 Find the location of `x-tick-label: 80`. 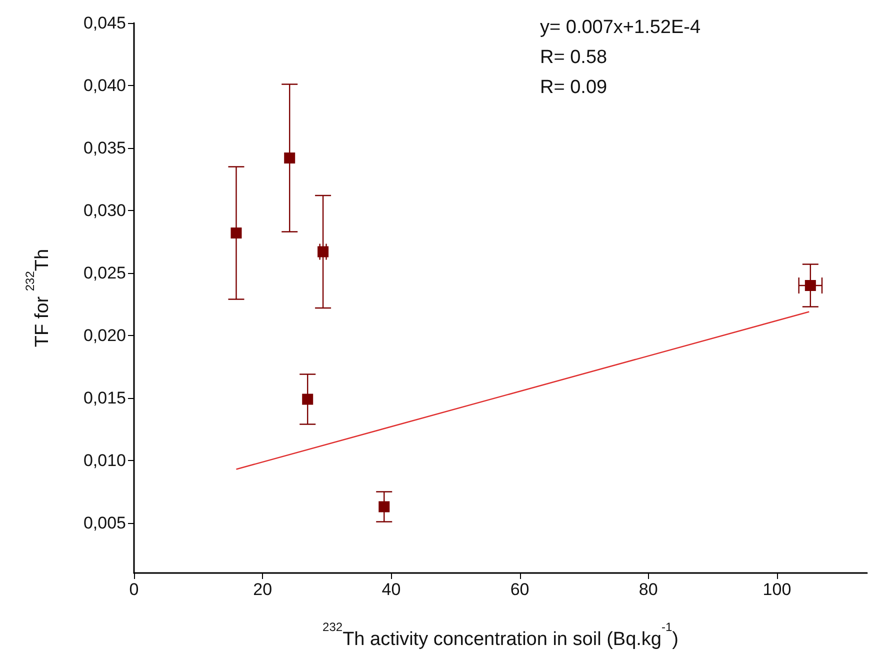

x-tick-label: 80 is located at coordinates (648, 589).